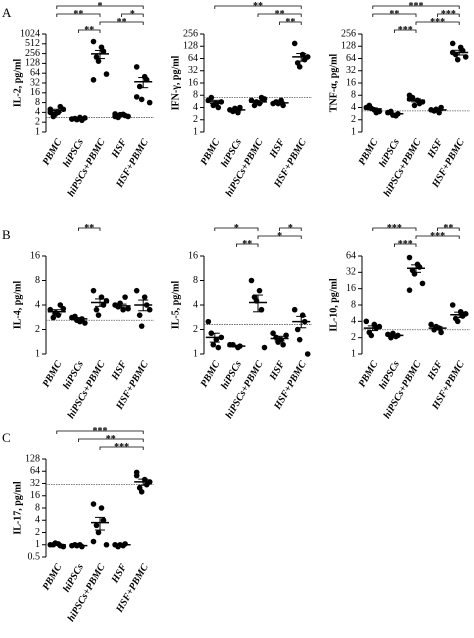  Describe the element at coordinates (30, 33) in the screenshot. I see `y-tick-label: 1024` at that location.